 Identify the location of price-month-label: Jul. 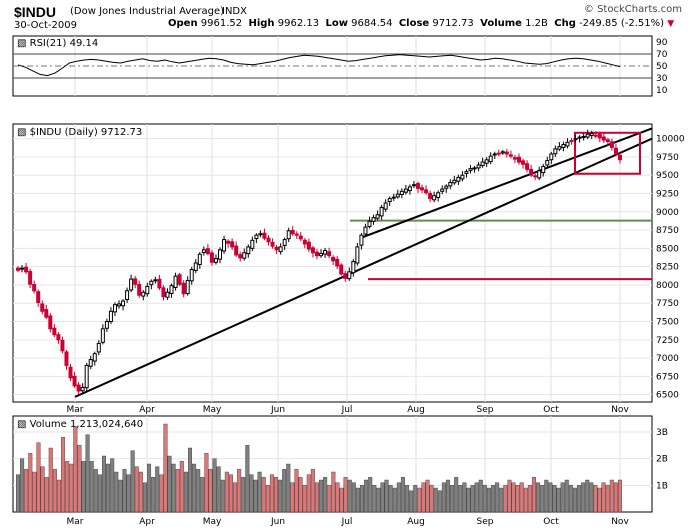
(347, 410).